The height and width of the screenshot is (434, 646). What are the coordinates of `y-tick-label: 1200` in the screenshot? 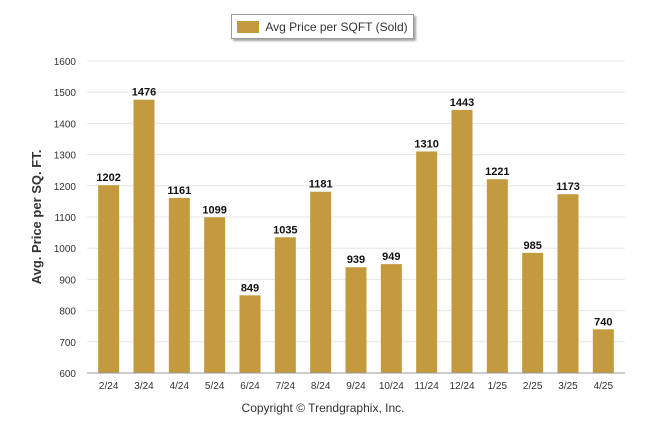 It's located at (65, 187).